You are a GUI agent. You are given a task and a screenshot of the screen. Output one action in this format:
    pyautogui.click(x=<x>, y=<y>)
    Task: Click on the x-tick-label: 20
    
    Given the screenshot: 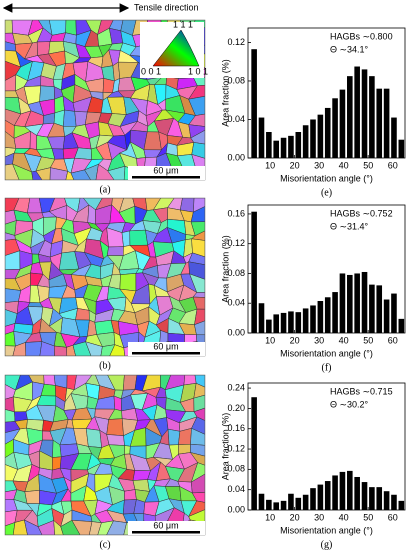 What is the action you would take?
    pyautogui.click(x=295, y=340)
    